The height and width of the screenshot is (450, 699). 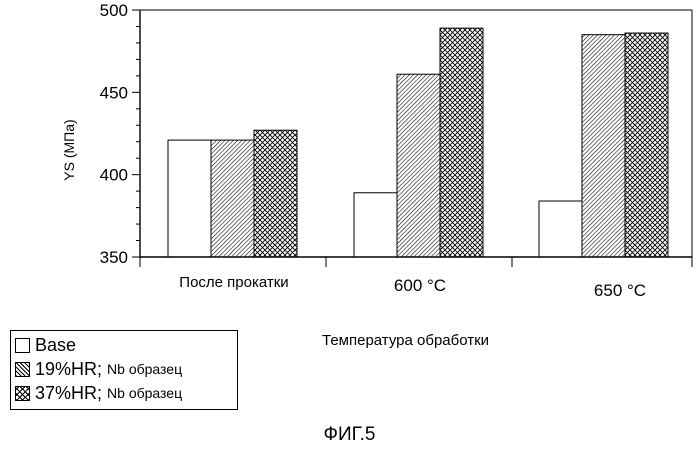 I want to click on y-tick-label: 450, so click(x=114, y=92).